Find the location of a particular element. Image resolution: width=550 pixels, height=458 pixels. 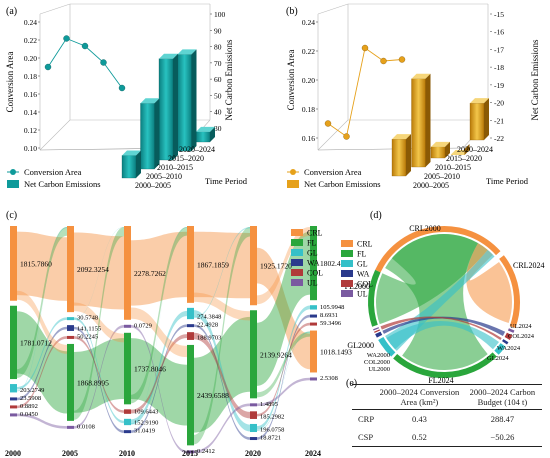

sankey-legend-swatch-GL is located at coordinates (297, 252).